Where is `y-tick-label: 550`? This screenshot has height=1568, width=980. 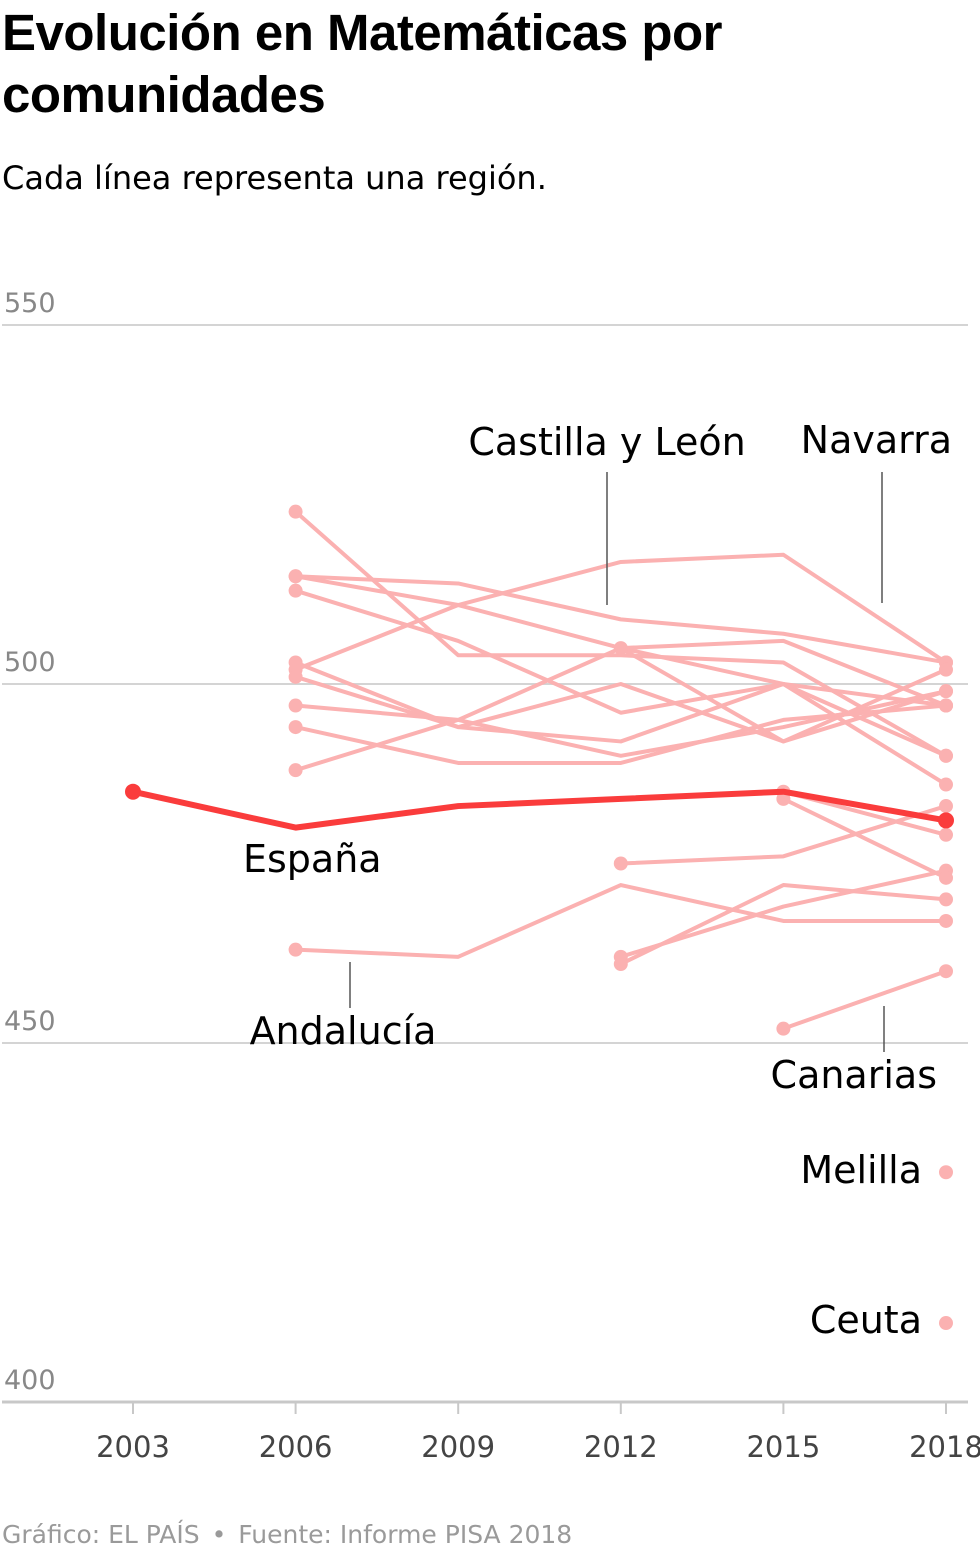 y-tick-label: 550 is located at coordinates (30, 303).